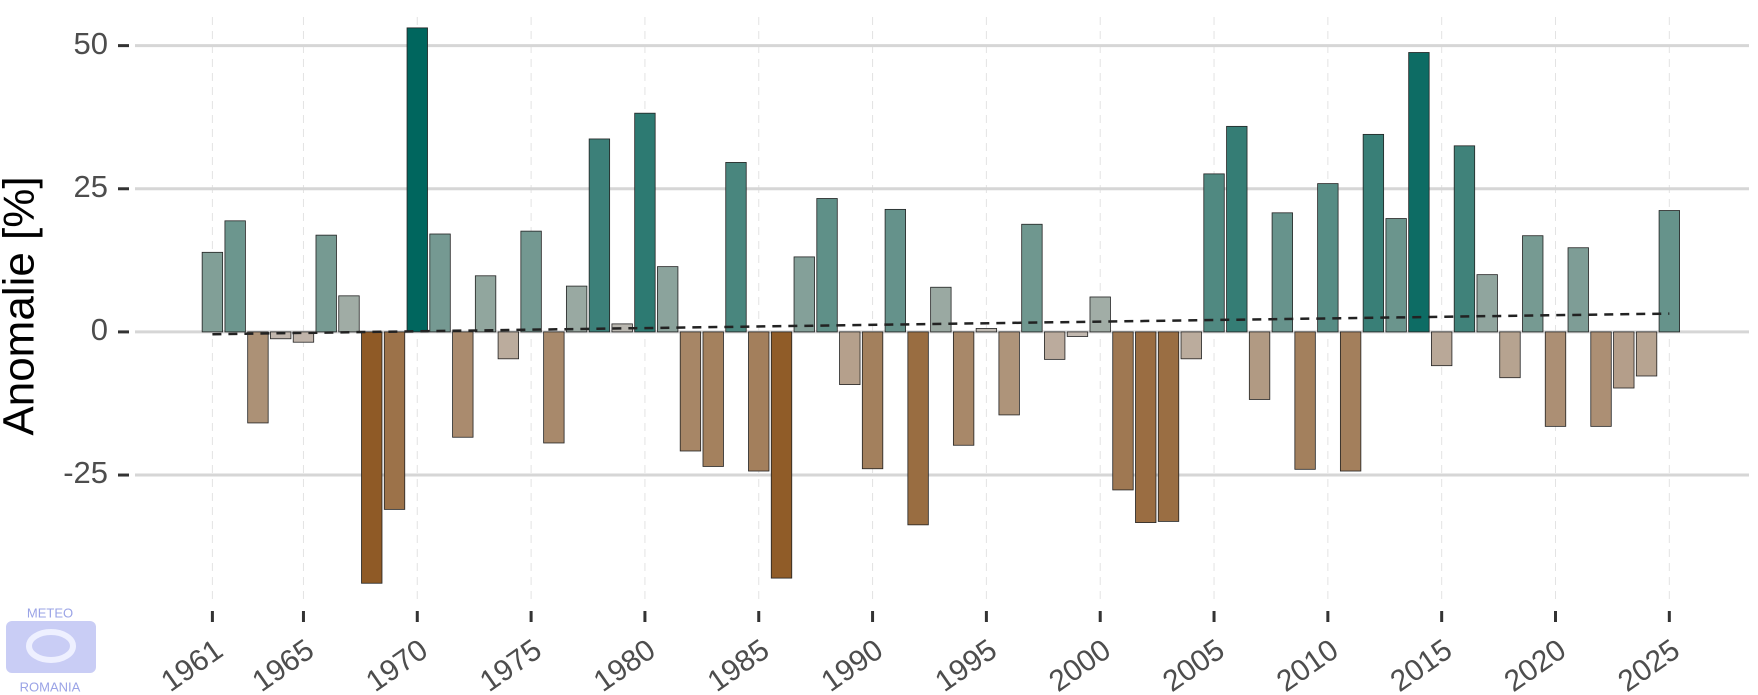 The width and height of the screenshot is (1758, 695). What do you see at coordinates (50, 686) in the screenshot?
I see `logo-text: ROMANIA` at bounding box center [50, 686].